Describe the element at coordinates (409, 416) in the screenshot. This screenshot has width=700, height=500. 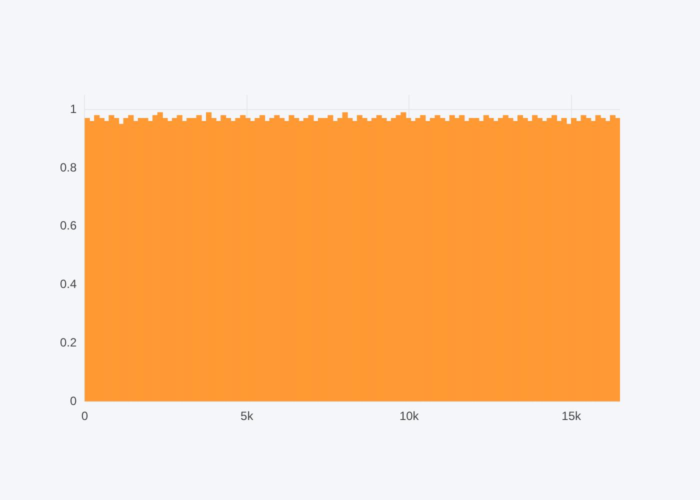
I see `x-tick-label: 10k` at that location.